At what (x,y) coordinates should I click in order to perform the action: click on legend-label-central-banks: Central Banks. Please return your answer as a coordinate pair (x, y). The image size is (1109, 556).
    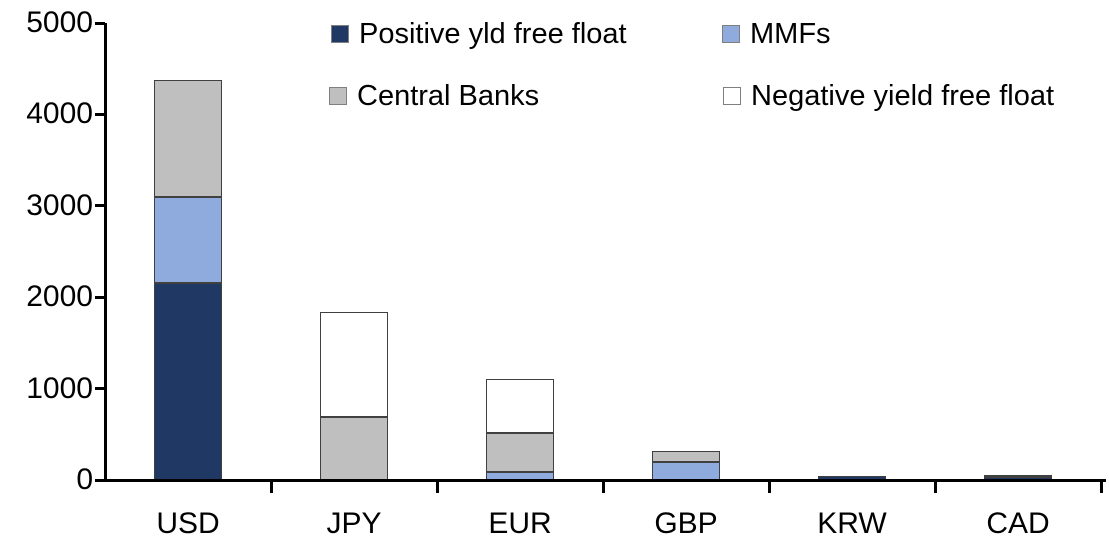
    Looking at the image, I should click on (448, 95).